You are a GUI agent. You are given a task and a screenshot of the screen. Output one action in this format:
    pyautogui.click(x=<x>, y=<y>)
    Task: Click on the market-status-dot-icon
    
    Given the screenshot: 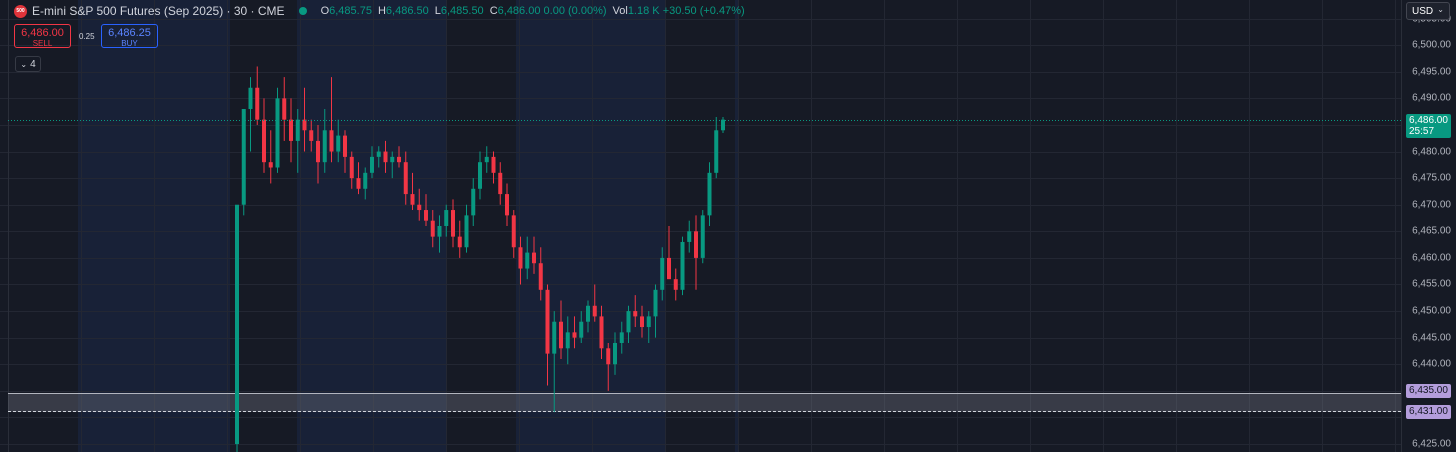 What is the action you would take?
    pyautogui.click(x=302, y=11)
    